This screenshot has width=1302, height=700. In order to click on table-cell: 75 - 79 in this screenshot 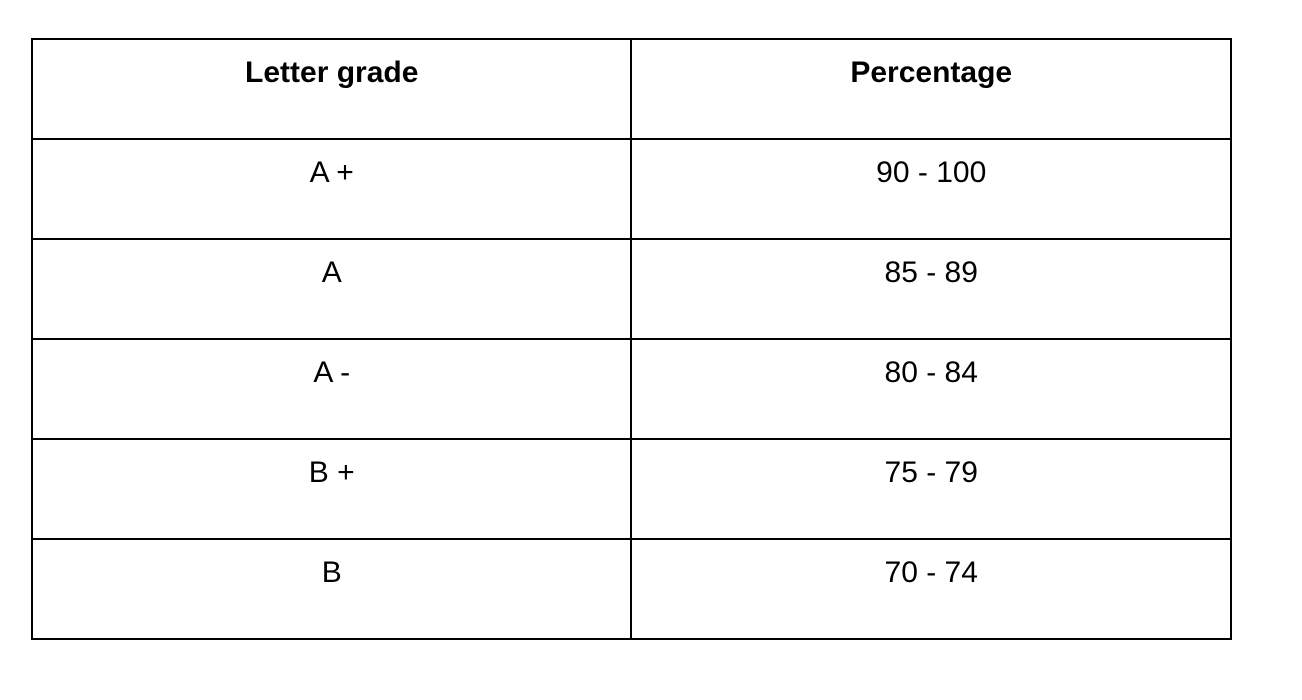, I will do `click(931, 489)`.